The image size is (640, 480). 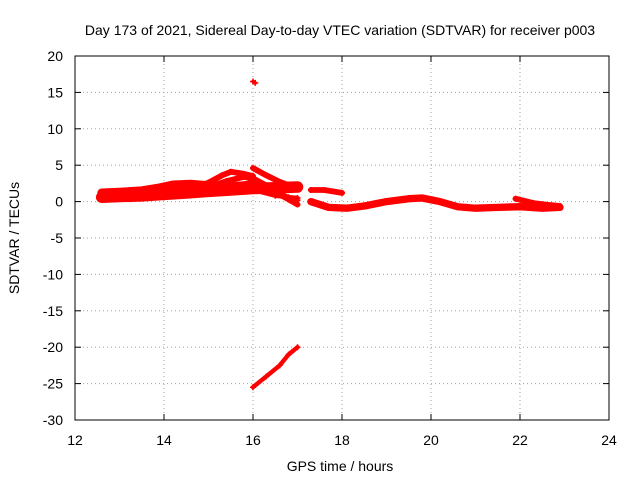 What do you see at coordinates (431, 440) in the screenshot?
I see `x-tick-label: 20` at bounding box center [431, 440].